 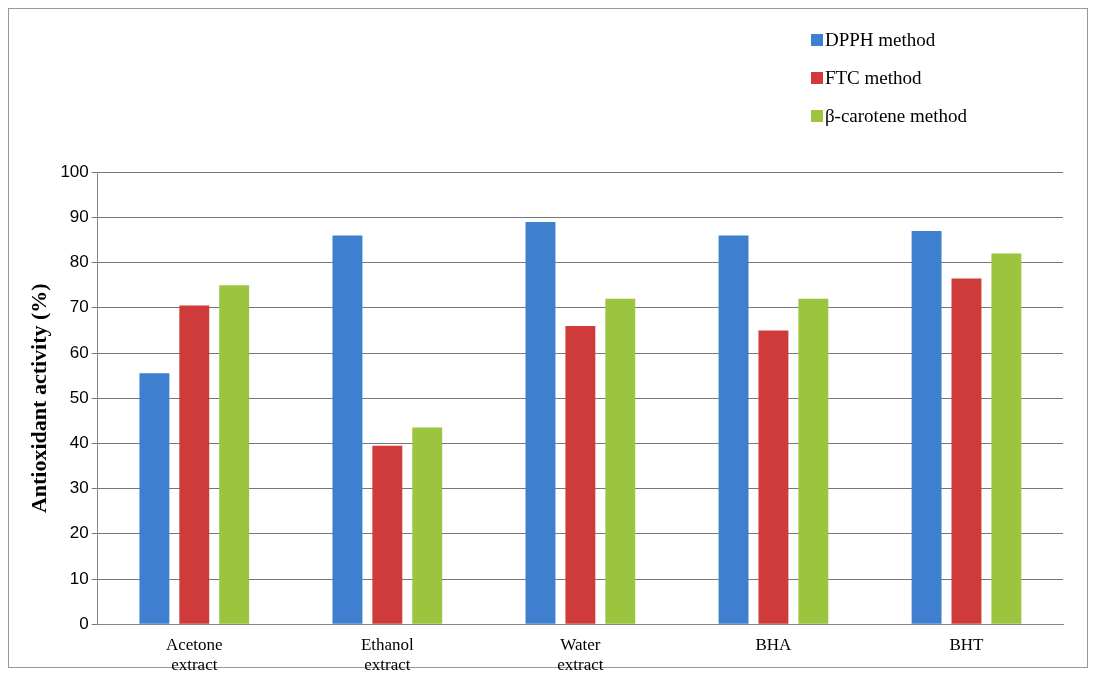 I want to click on x-tick-label: BHT, so click(x=967, y=644).